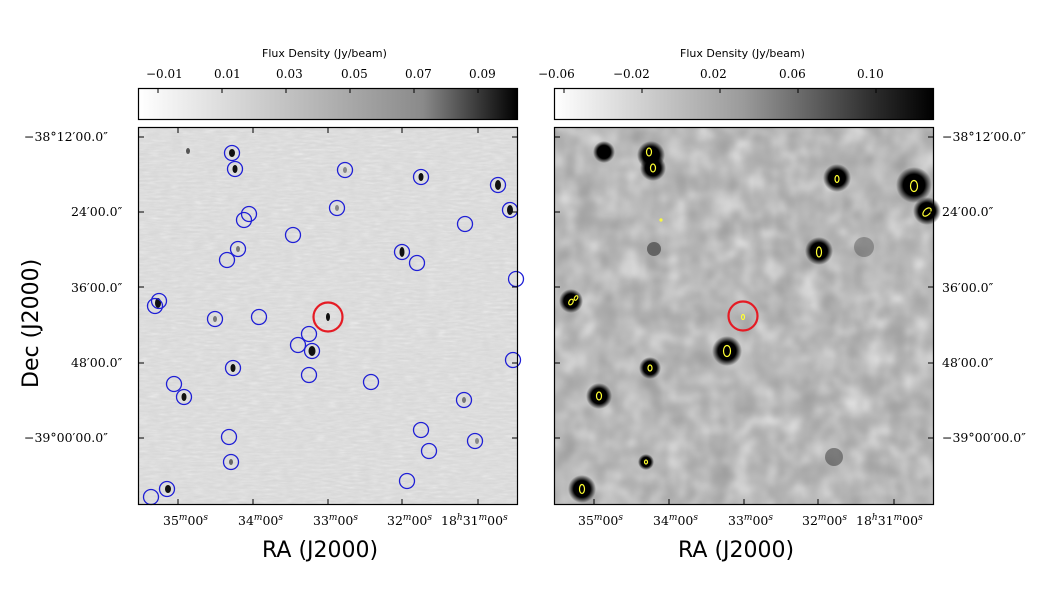 The width and height of the screenshot is (1046, 600). What do you see at coordinates (742, 53) in the screenshot?
I see `right-colorbar-title: Flux Density (Jy/beam)` at bounding box center [742, 53].